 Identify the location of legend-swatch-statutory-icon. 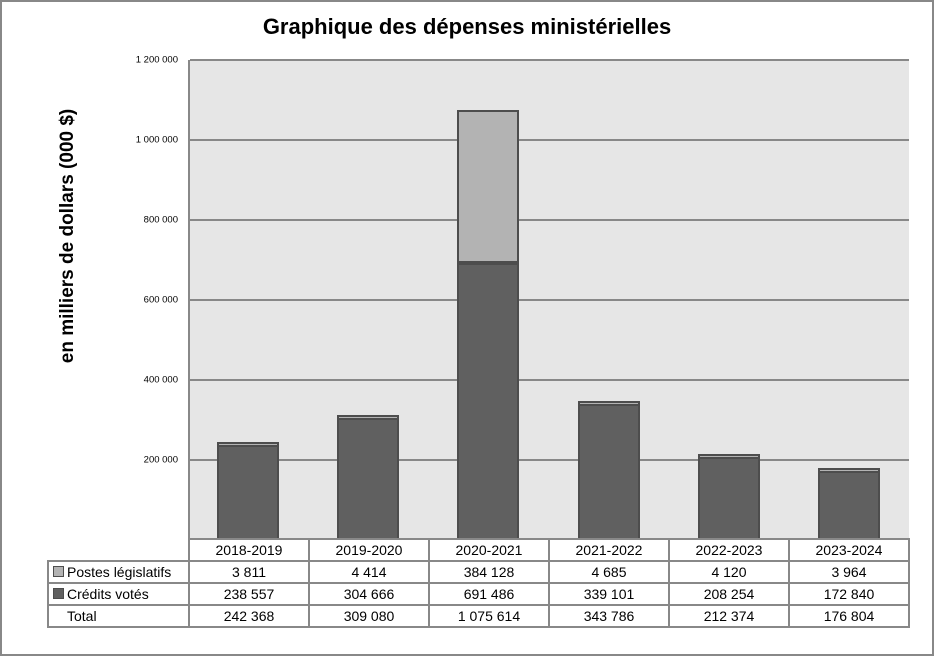
(58, 571).